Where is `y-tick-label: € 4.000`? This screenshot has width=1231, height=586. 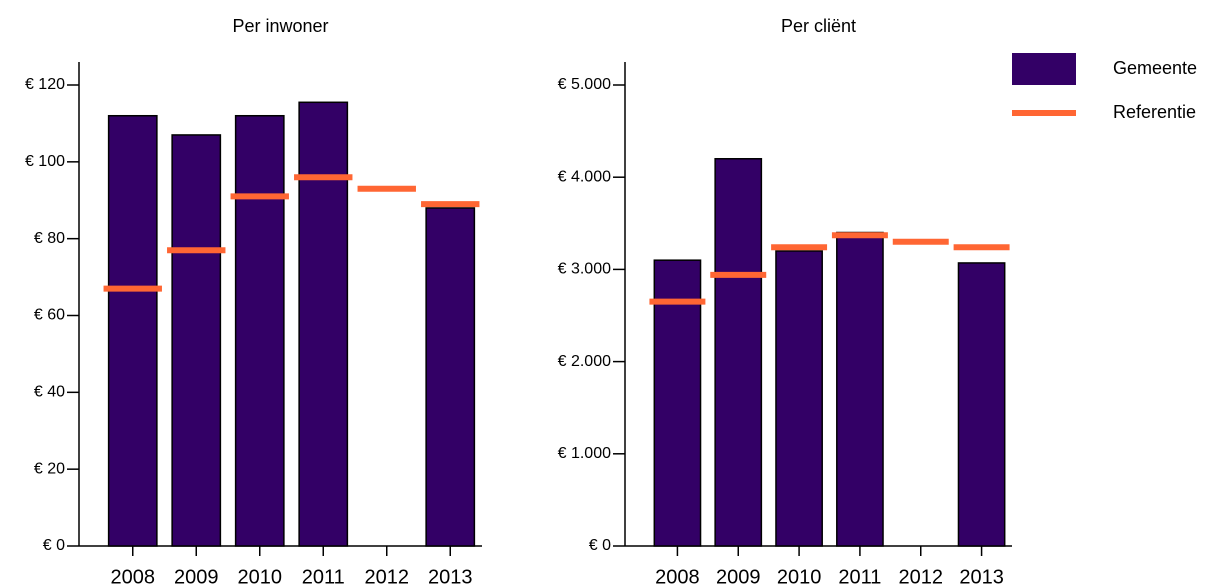 y-tick-label: € 4.000 is located at coordinates (584, 176).